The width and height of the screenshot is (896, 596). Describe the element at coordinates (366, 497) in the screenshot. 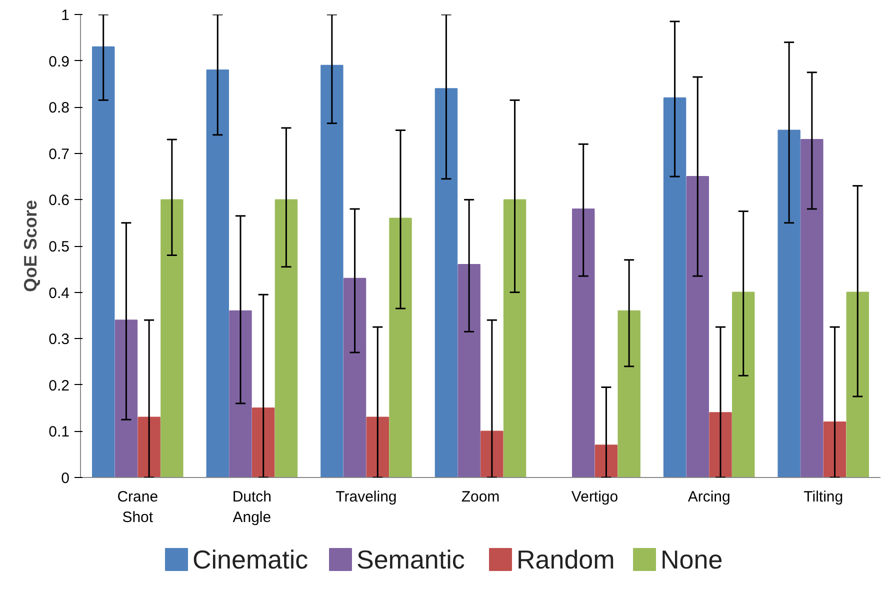

I see `x-tick-label: Traveling` at that location.